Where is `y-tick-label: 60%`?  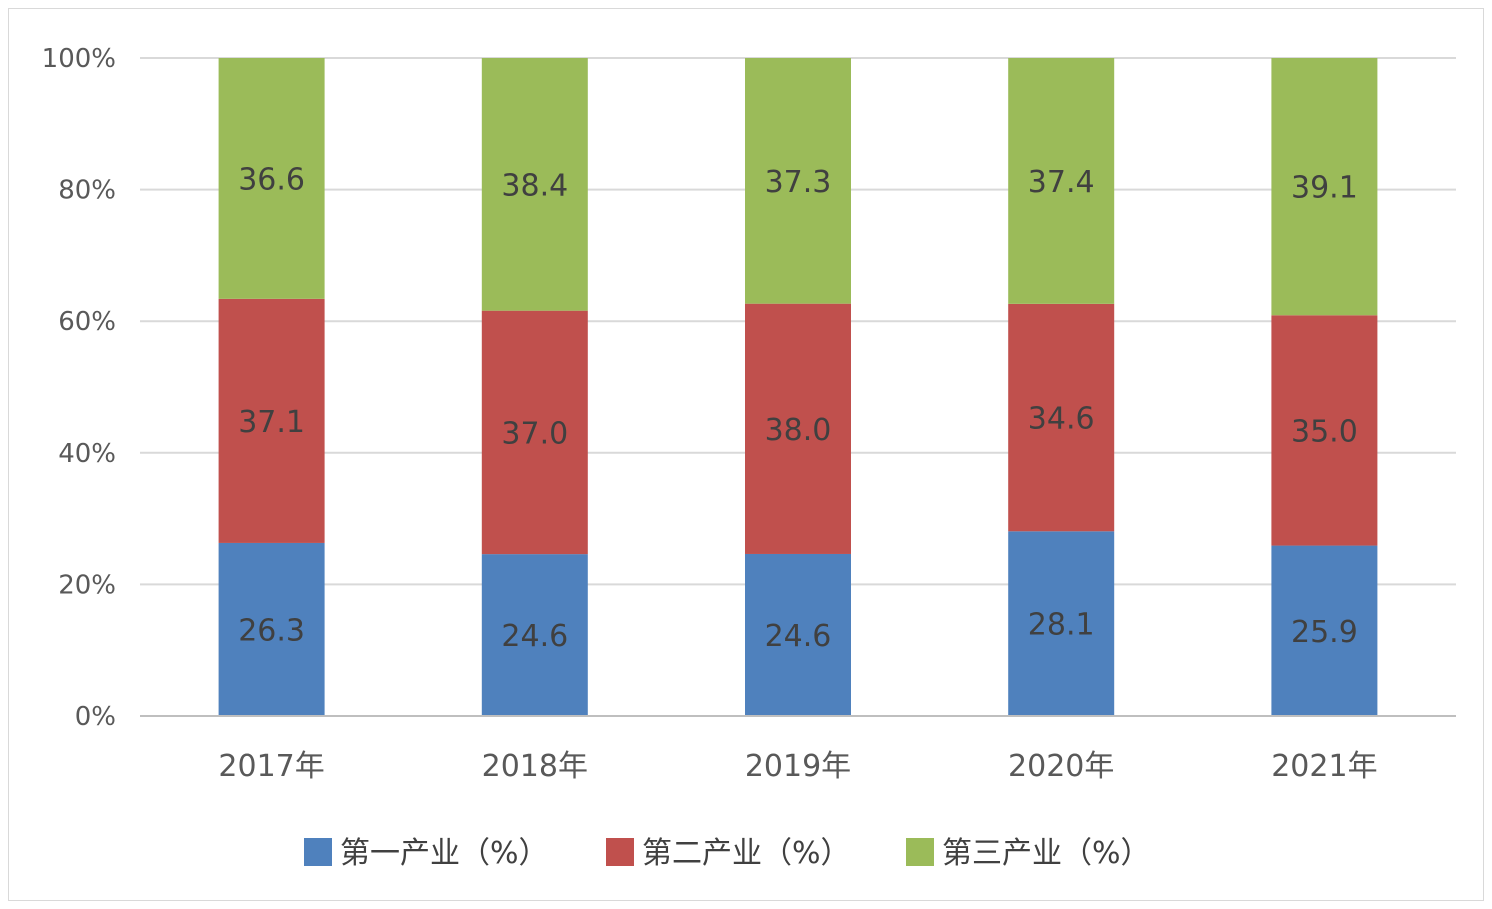
y-tick-label: 60% is located at coordinates (87, 322).